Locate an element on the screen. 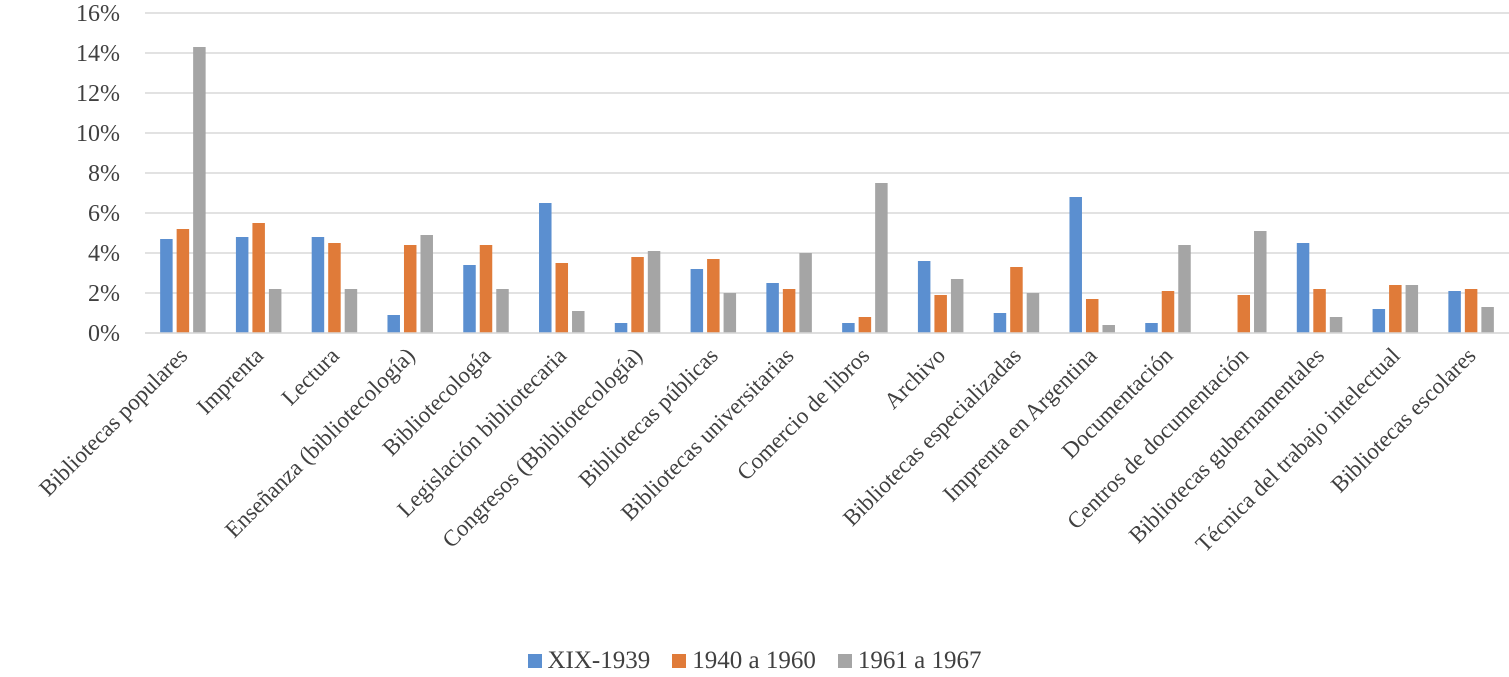  y-tick-label: 12% is located at coordinates (98, 94).